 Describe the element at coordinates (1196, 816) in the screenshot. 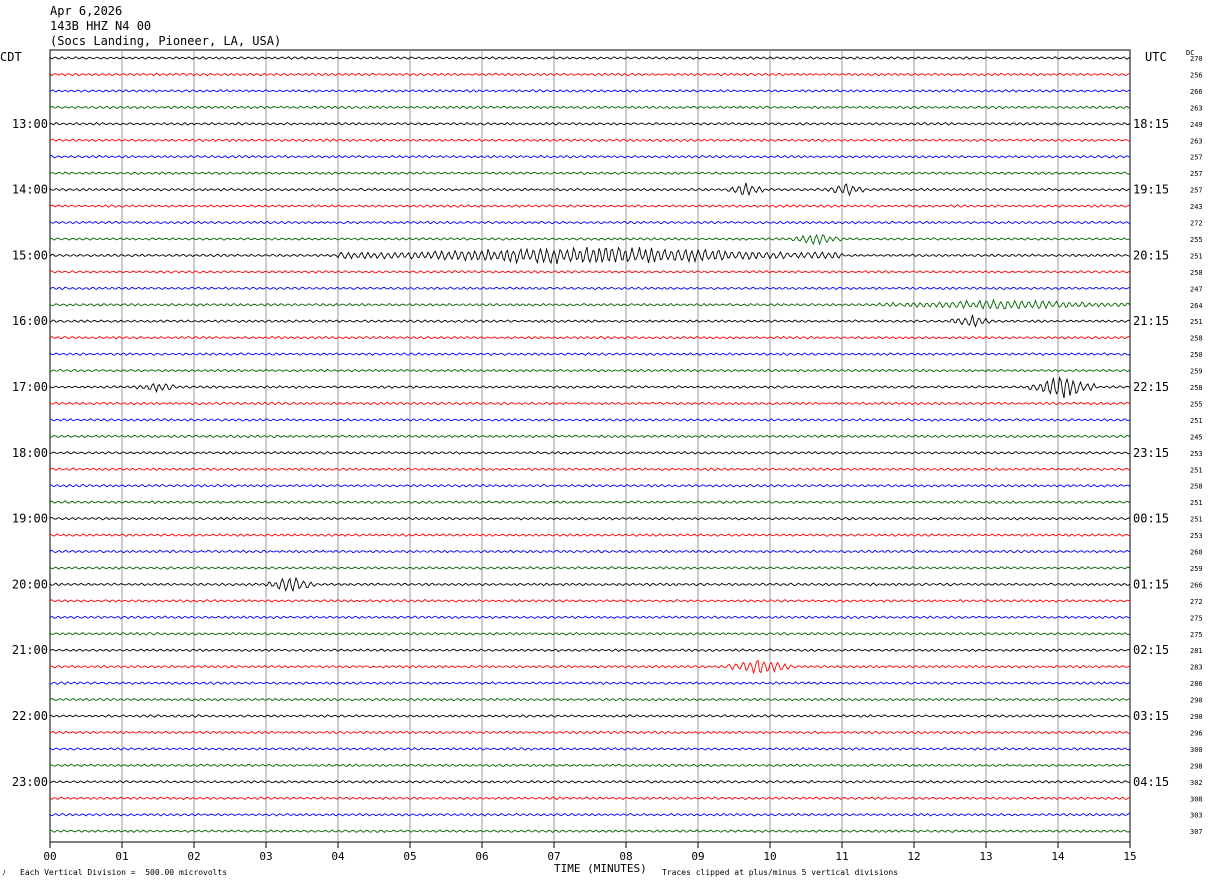

I see `dc-offset-label: 303` at that location.